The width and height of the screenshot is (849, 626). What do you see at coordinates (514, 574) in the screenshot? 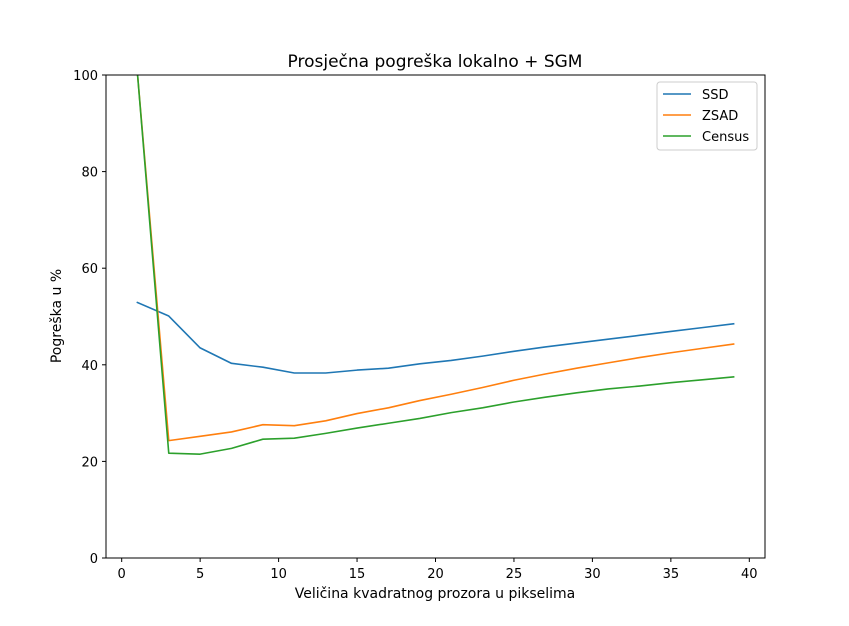
I see `x-tick-label: 25` at bounding box center [514, 574].